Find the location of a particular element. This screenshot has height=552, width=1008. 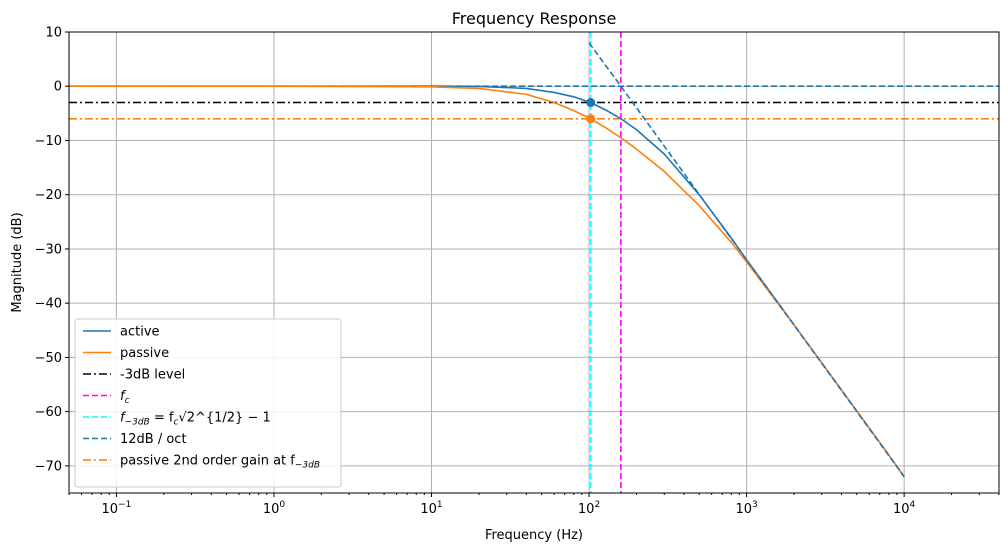

x-tick-label: 10⁰ is located at coordinates (274, 508).